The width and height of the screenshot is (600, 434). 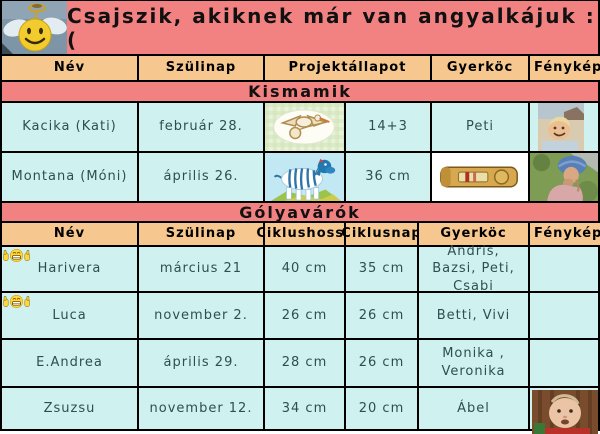 I want to click on birthday-cell: március 21, so click(x=202, y=269).